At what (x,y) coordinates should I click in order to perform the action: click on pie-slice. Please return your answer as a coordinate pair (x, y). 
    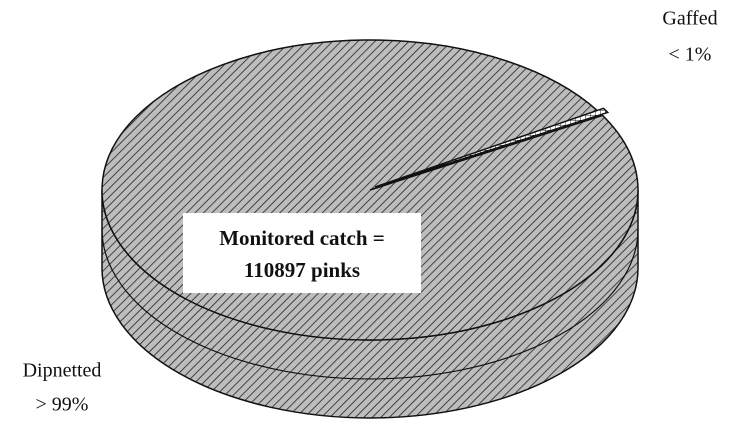
    Looking at the image, I should click on (492, 147).